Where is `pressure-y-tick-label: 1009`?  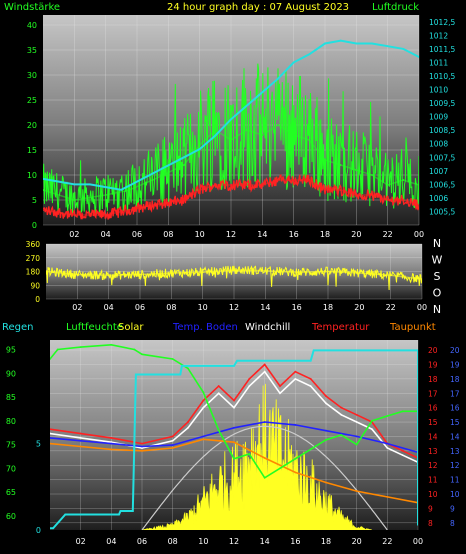
pressure-y-tick-label: 1009 is located at coordinates (438, 117).